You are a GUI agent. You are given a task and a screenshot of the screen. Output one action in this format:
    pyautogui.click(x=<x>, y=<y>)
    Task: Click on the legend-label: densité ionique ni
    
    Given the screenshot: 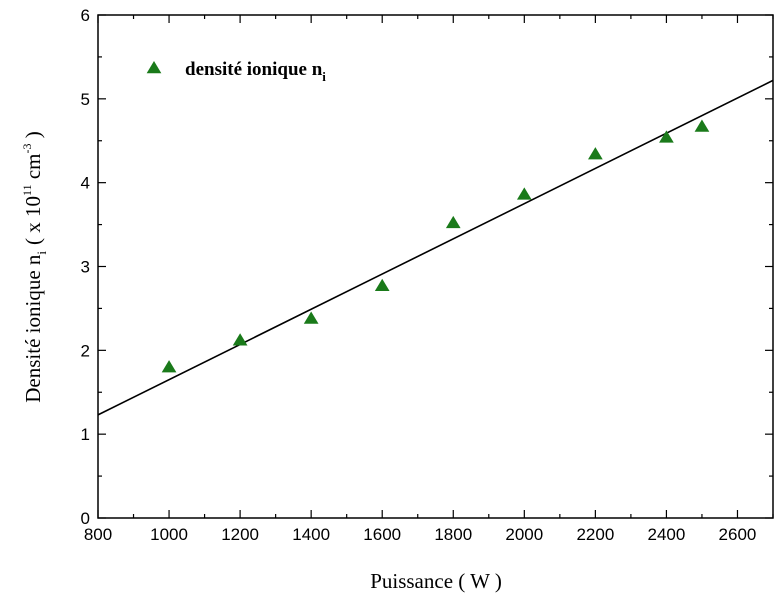 What is the action you would take?
    pyautogui.click(x=255, y=71)
    